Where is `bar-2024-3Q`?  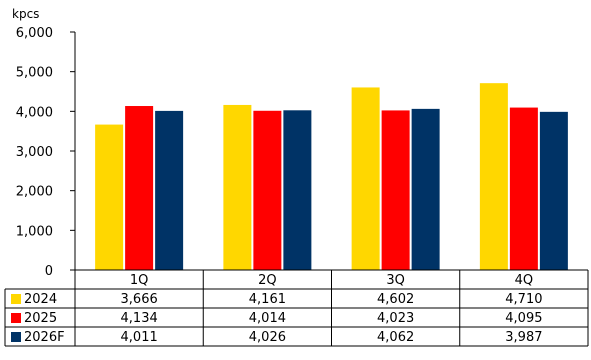 bar-2024-3Q is located at coordinates (365, 178).